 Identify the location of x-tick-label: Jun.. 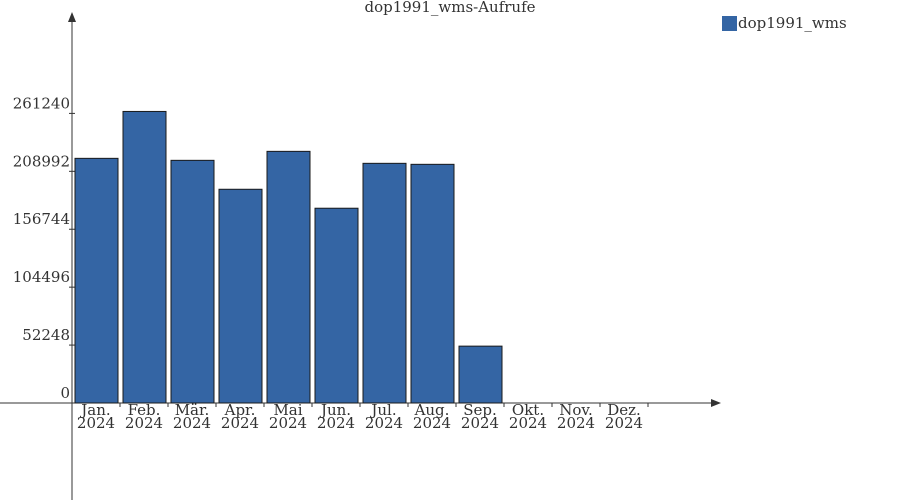
(335, 410).